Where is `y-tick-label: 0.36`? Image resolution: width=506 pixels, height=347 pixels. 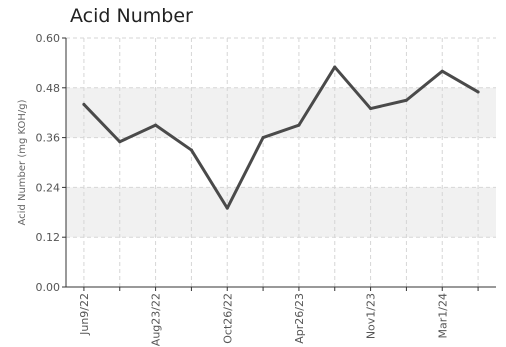
y-tick-label: 0.36 is located at coordinates (48, 138).